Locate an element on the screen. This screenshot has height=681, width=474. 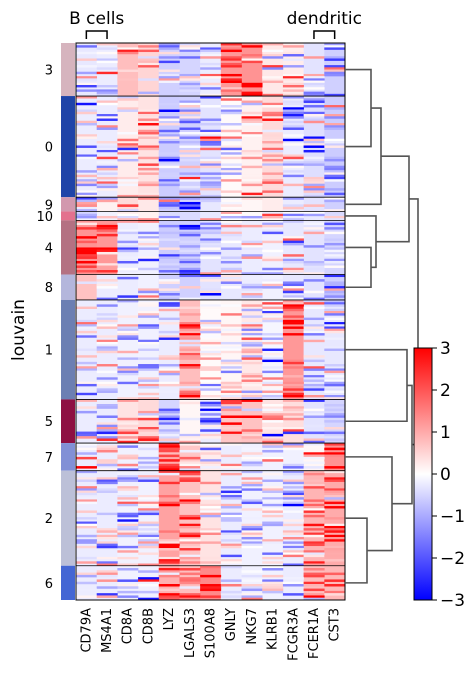
heat-cell-10-S100A8 is located at coordinates (211, 216).